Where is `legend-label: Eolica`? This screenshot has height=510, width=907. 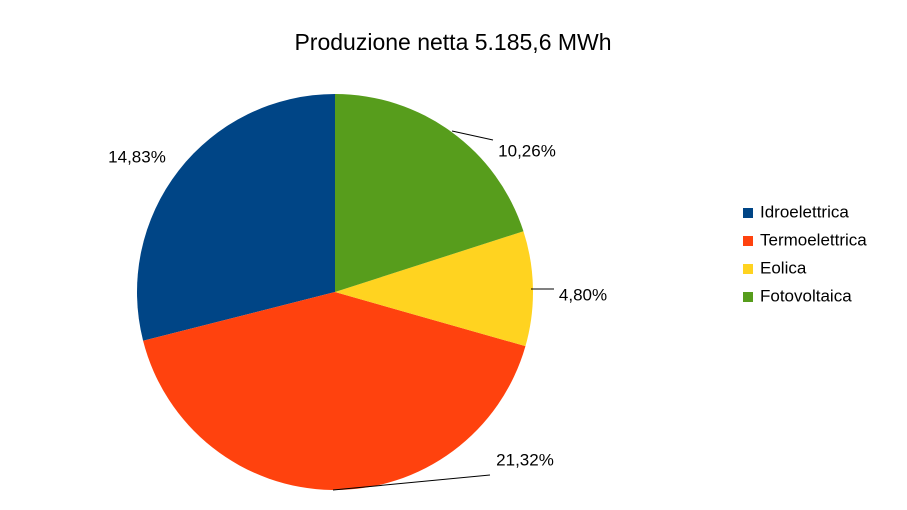 legend-label: Eolica is located at coordinates (783, 267).